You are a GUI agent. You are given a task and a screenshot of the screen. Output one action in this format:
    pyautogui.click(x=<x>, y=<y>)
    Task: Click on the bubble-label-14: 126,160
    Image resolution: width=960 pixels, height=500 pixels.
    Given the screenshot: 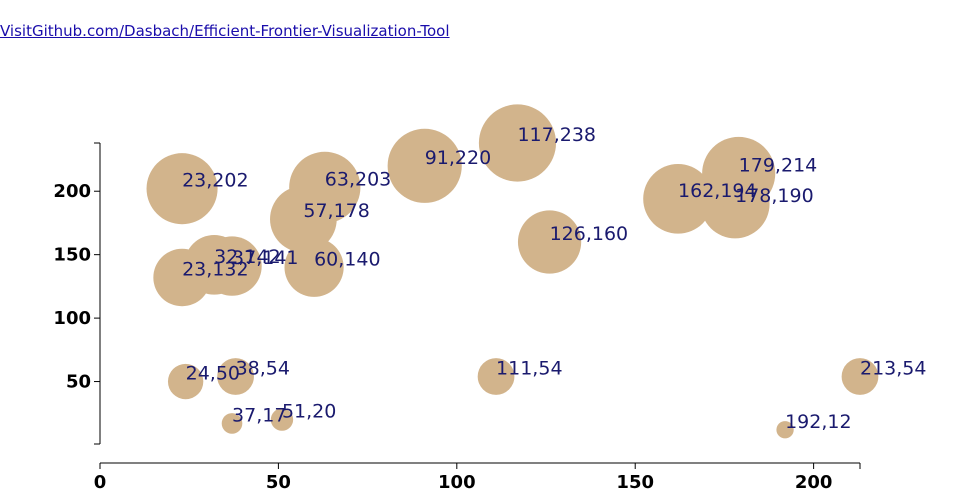 What is the action you would take?
    pyautogui.click(x=589, y=234)
    